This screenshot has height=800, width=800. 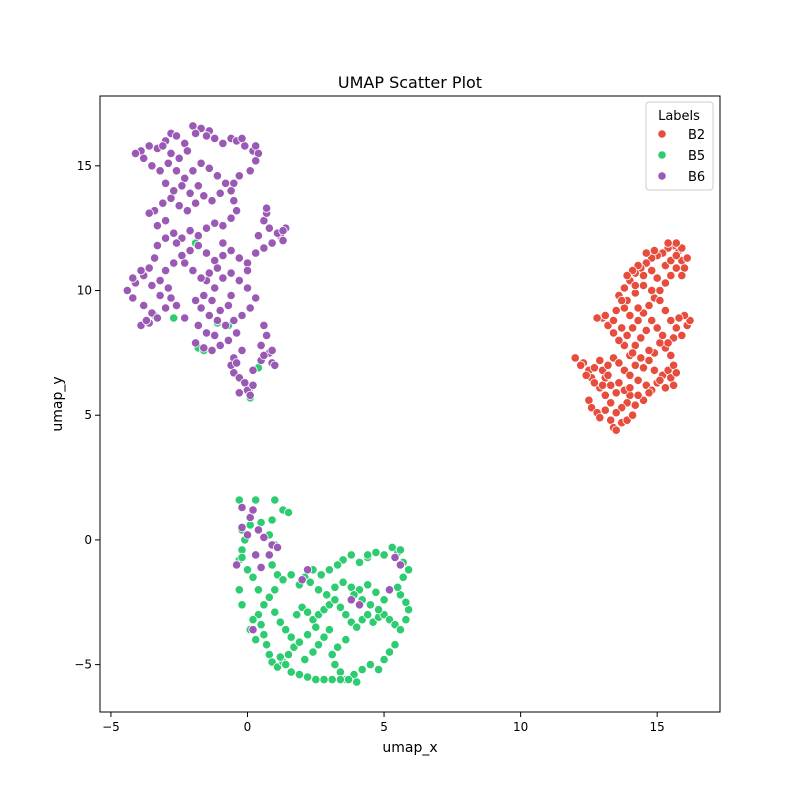 I want to click on x-tick-label: −5, so click(x=111, y=727).